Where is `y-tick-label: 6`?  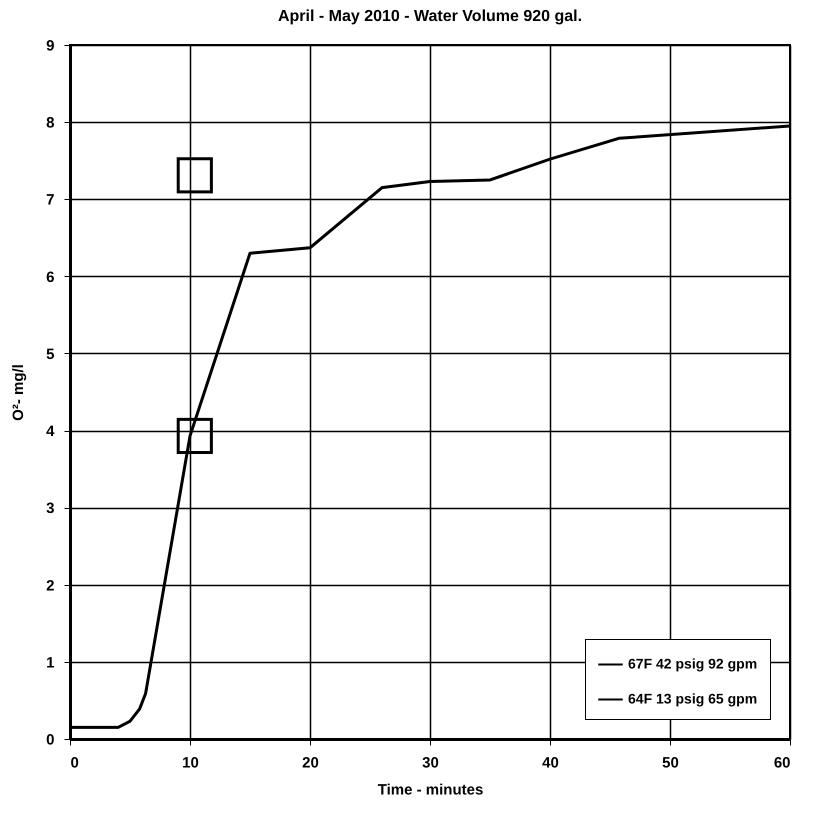 y-tick-label: 6 is located at coordinates (50, 277).